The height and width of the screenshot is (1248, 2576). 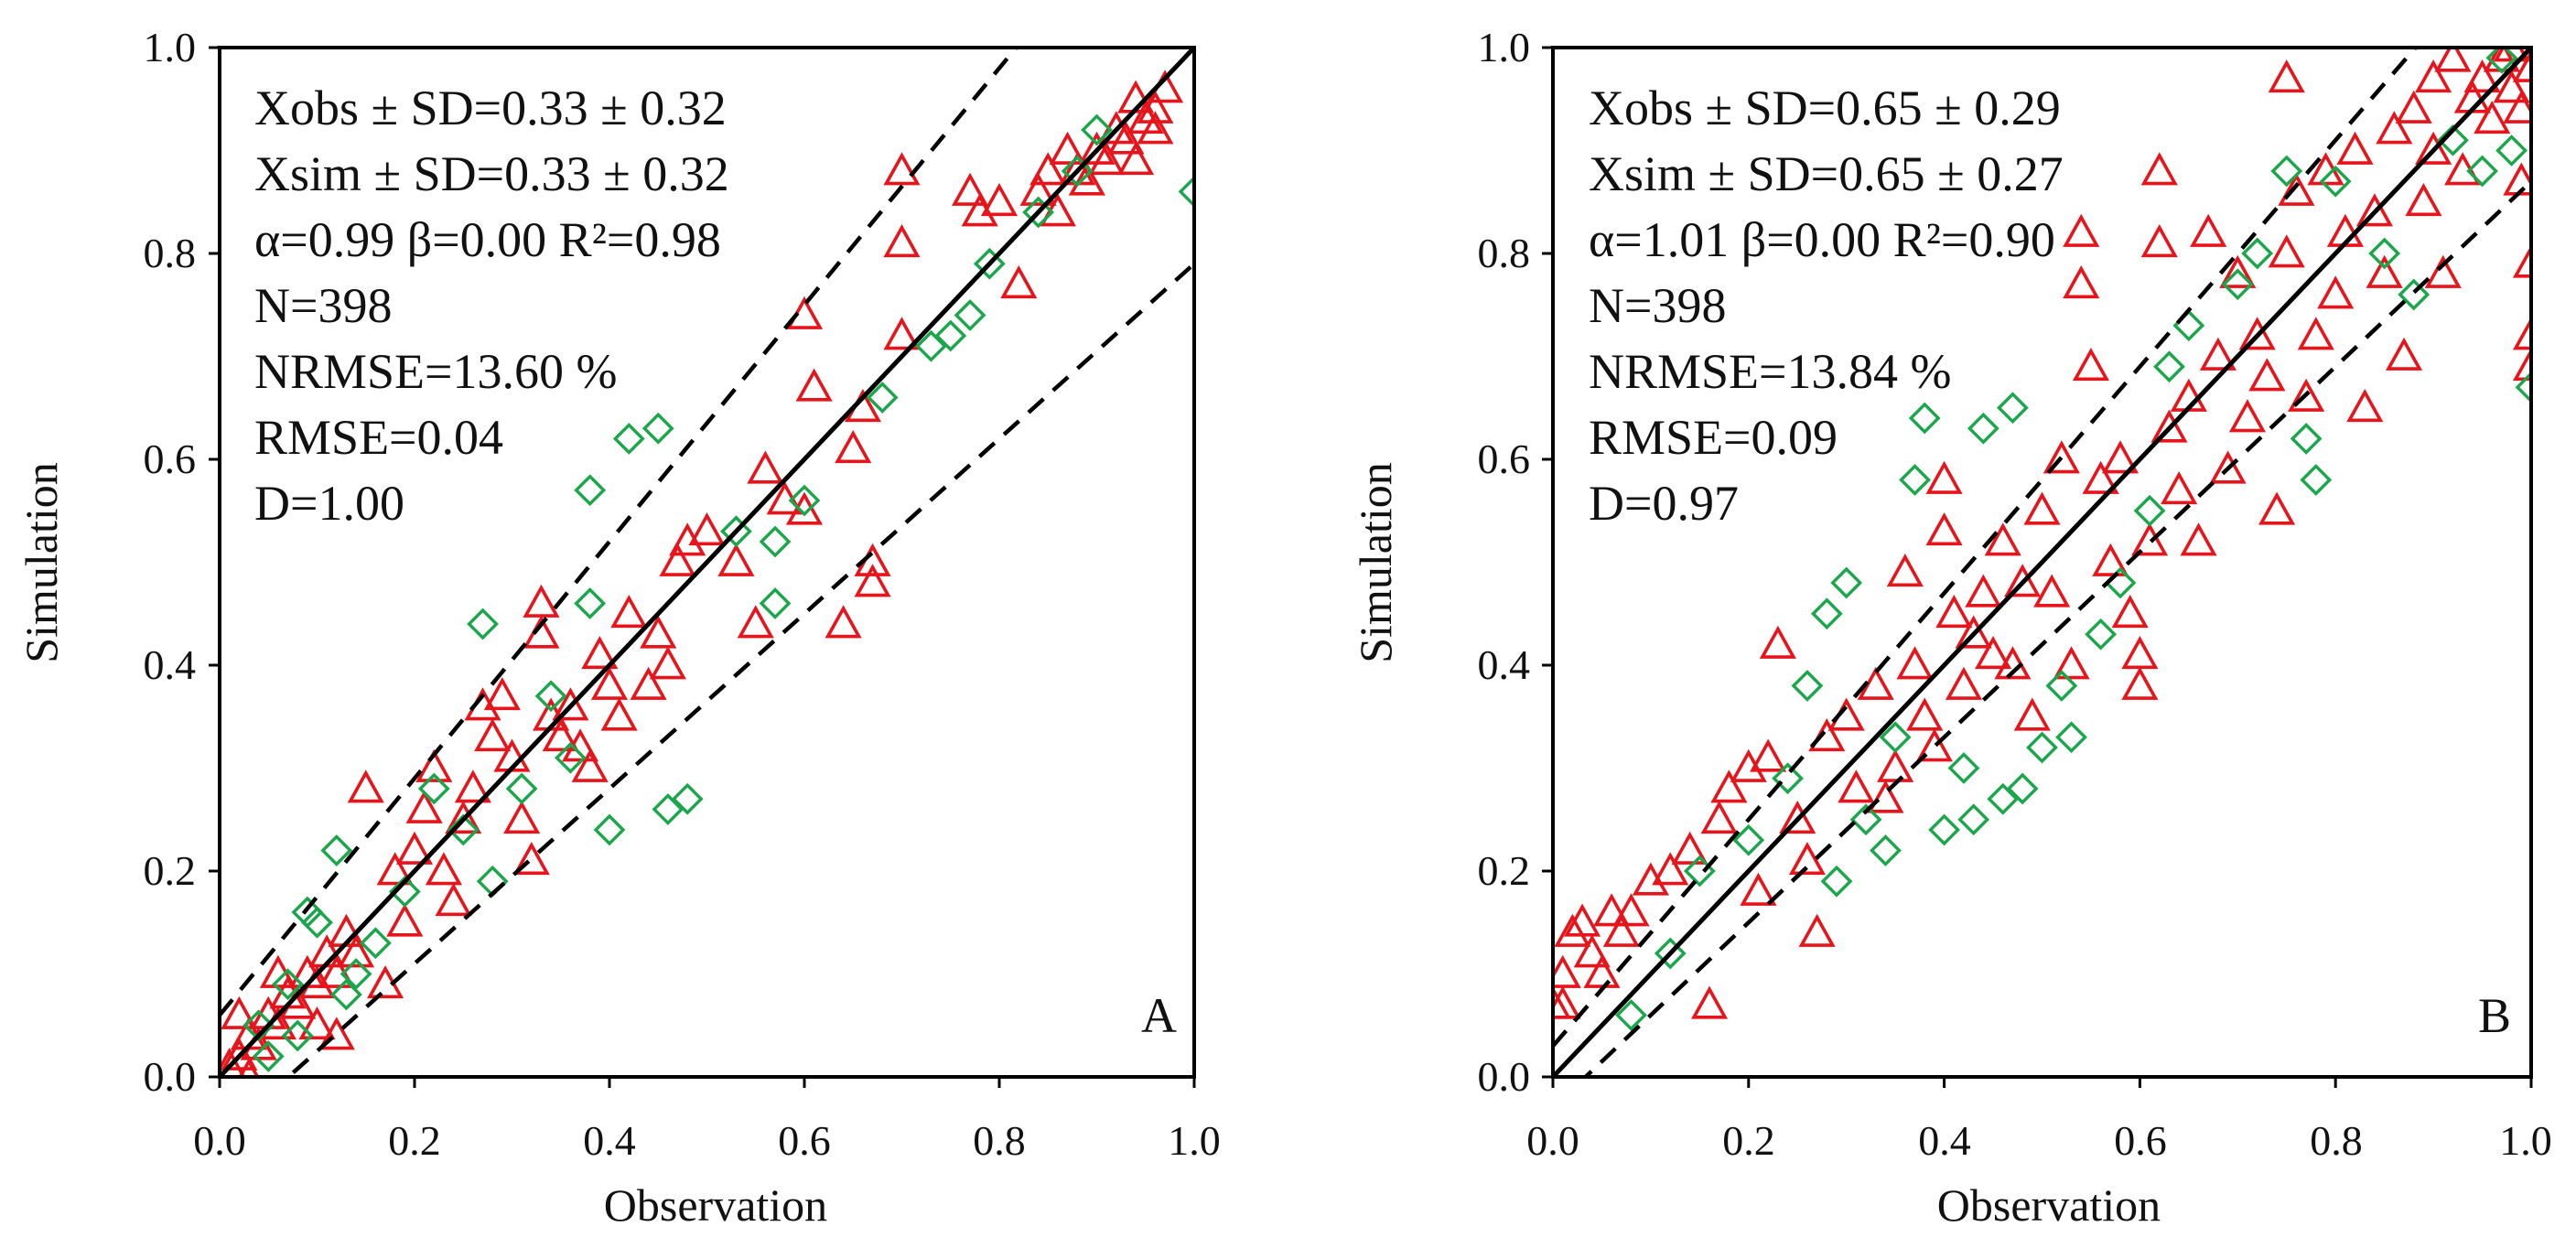 I want to click on x-tick-label: 0.4, so click(x=609, y=1140).